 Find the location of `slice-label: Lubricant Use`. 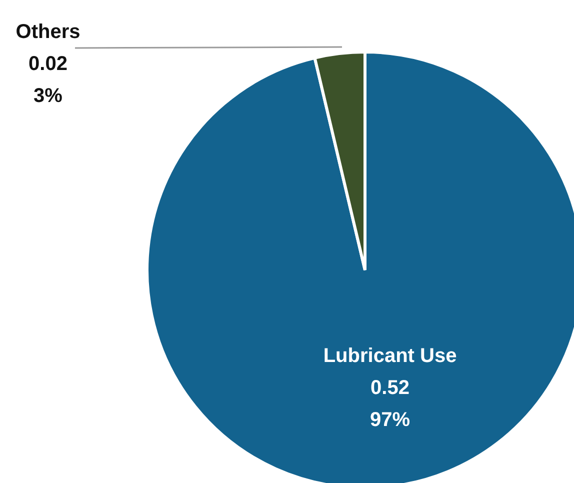

slice-label: Lubricant Use is located at coordinates (390, 356).